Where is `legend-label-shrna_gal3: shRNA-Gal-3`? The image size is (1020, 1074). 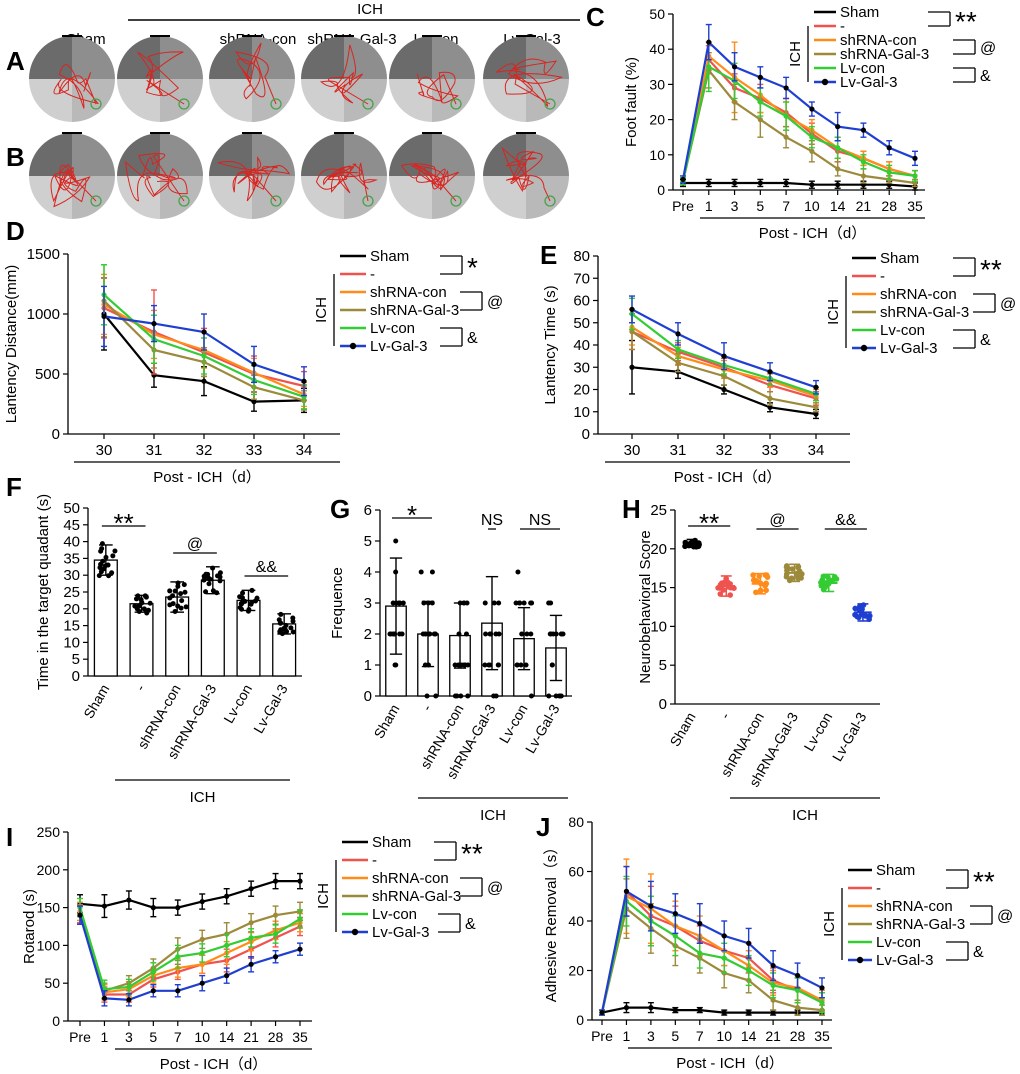 legend-label-shrna_gal3: shRNA-Gal-3 is located at coordinates (884, 54).